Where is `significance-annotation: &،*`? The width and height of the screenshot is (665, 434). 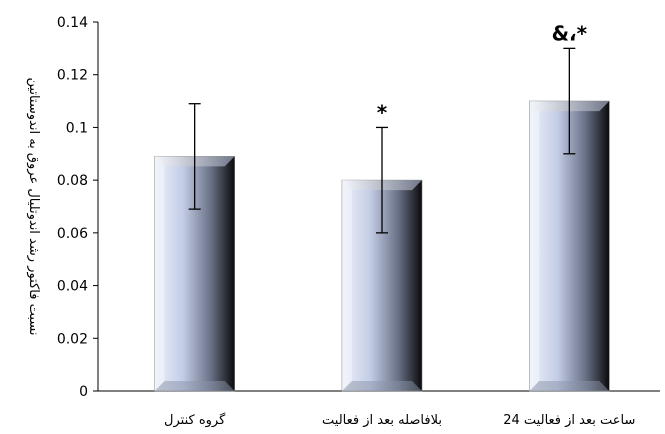
significance-annotation: &،* is located at coordinates (570, 33).